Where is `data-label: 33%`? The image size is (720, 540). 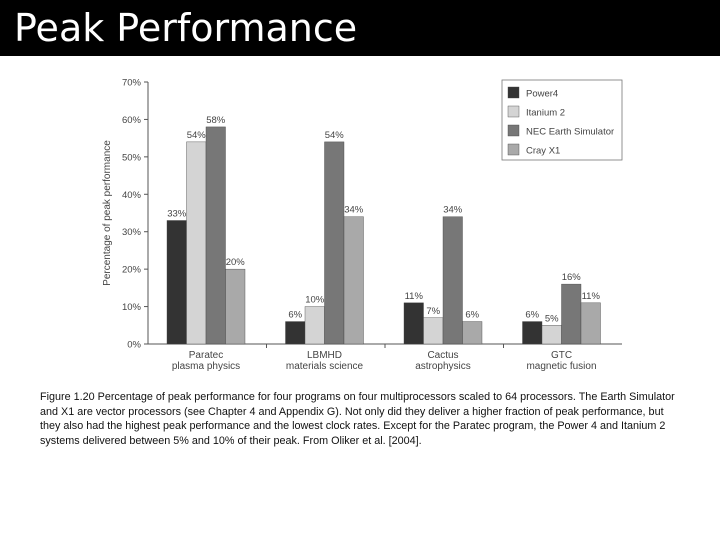 data-label: 33% is located at coordinates (177, 213).